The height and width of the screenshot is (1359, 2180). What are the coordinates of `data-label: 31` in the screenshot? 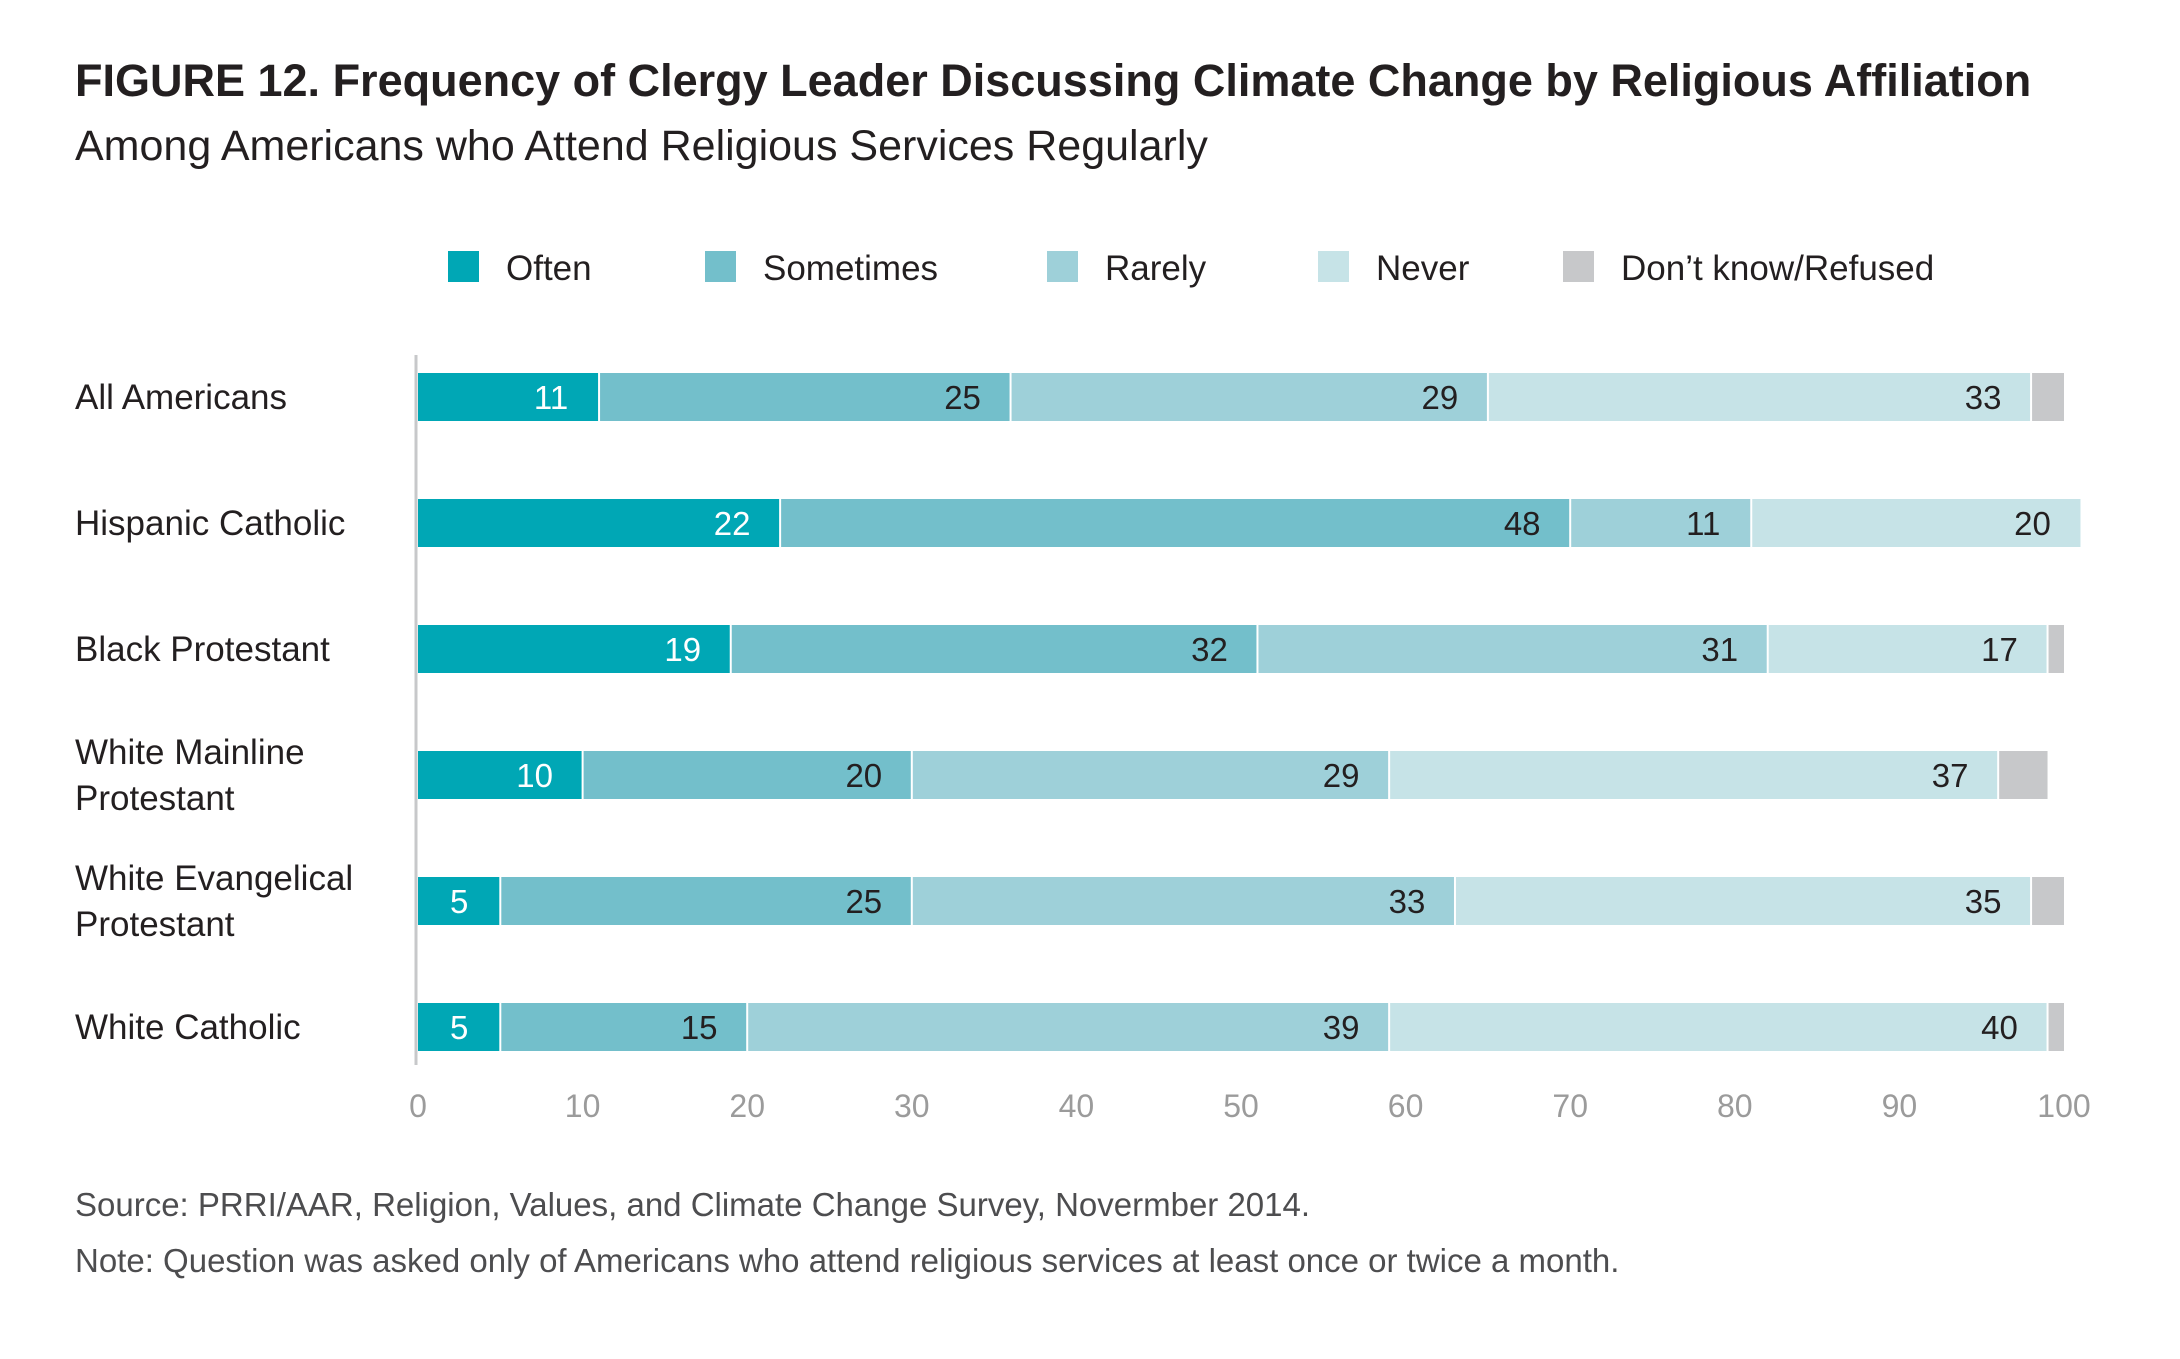 It's located at (1719, 649).